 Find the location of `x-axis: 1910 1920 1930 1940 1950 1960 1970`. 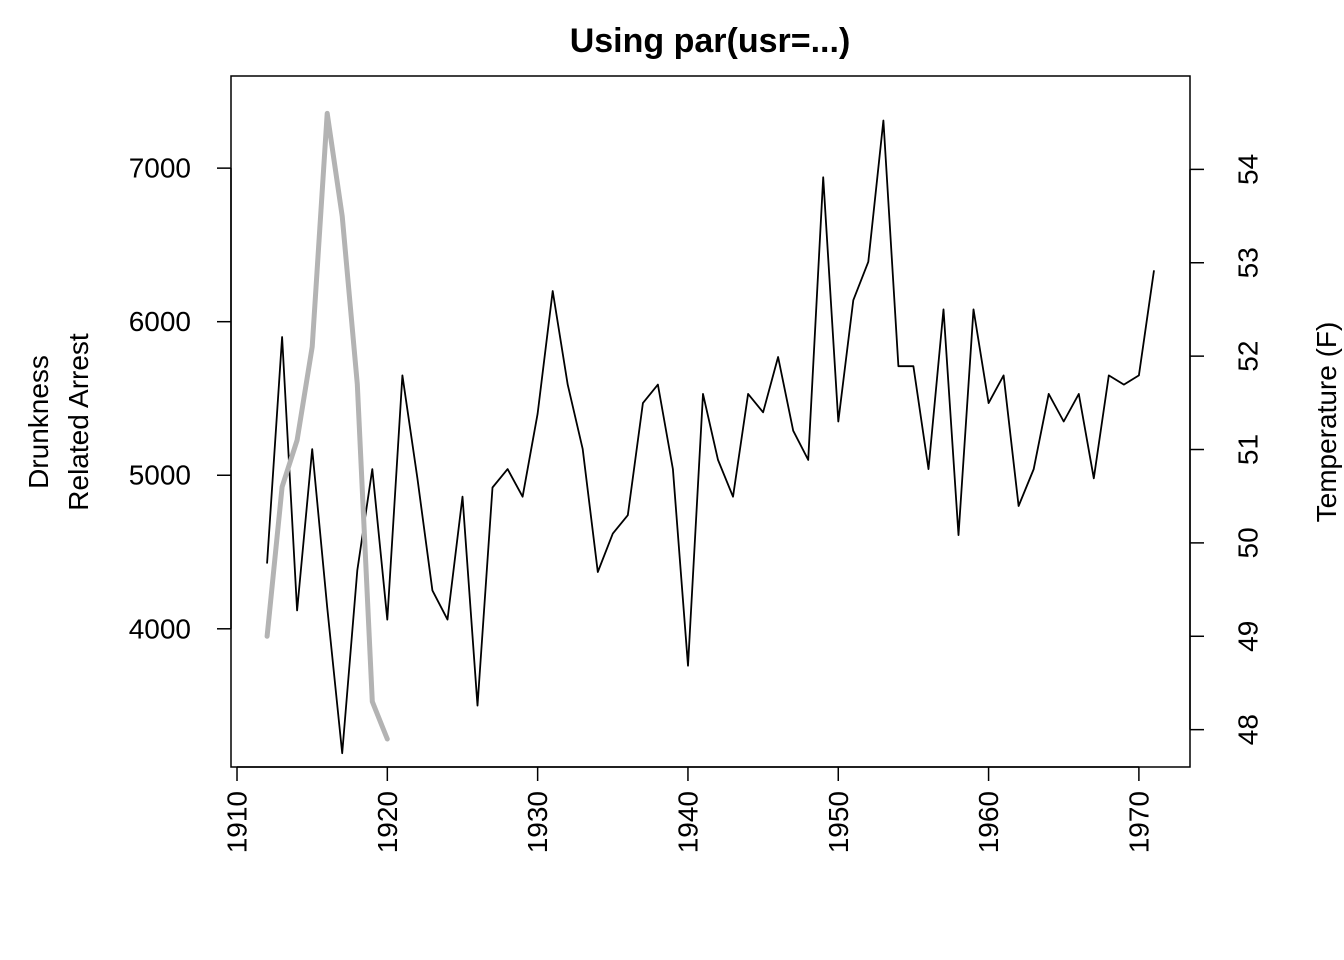

x-axis: 1910 1920 1930 1940 1950 1960 1970 is located at coordinates (688, 809).